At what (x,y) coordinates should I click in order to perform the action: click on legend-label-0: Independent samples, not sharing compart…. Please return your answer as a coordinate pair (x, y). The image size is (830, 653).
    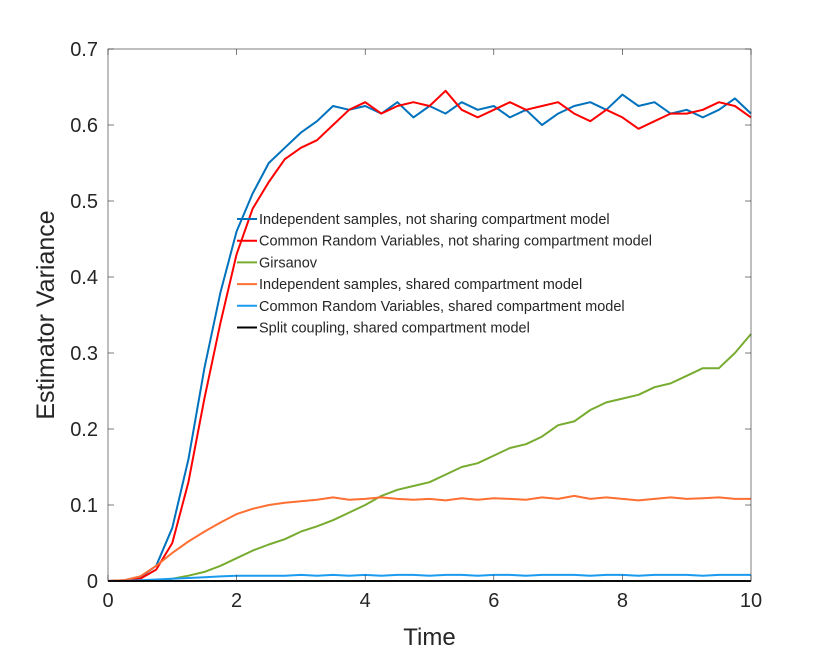
    Looking at the image, I should click on (434, 220).